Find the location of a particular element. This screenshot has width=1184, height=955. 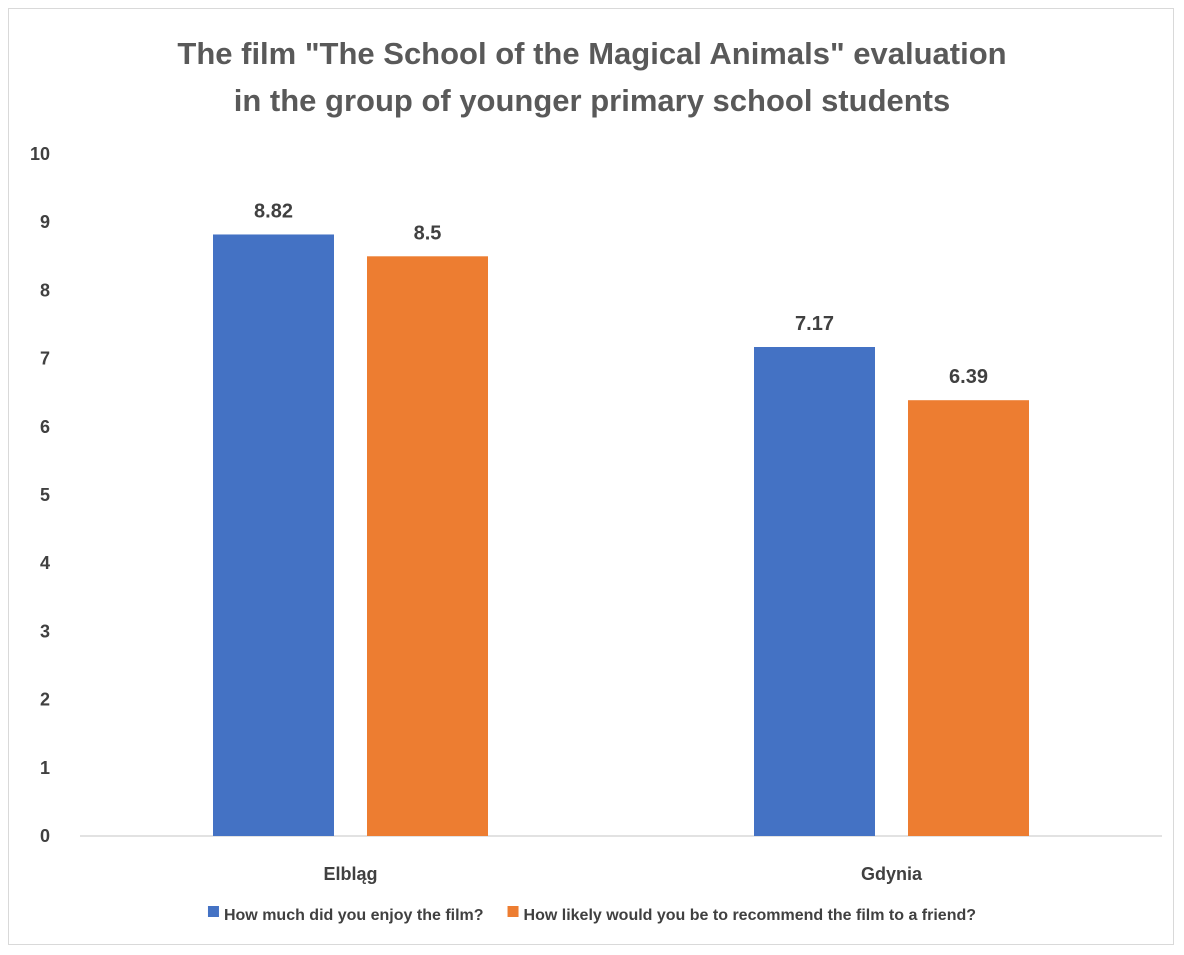

y-tick-label: 0 is located at coordinates (45, 836).